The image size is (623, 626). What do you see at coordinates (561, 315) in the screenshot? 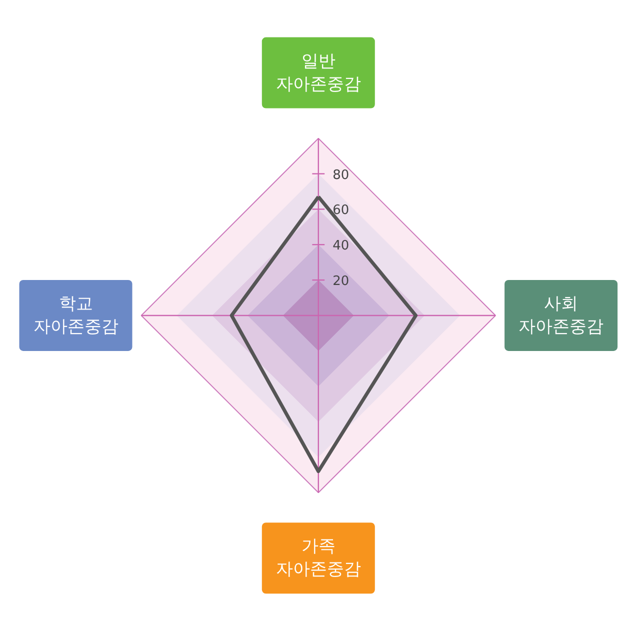
I see `spoke-label: 사회 자아존중감` at bounding box center [561, 315].